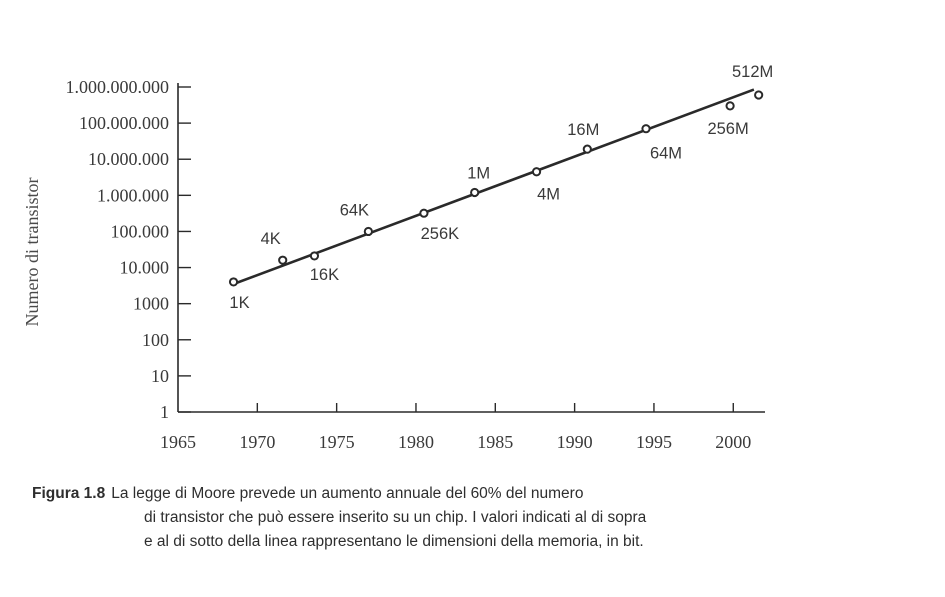 The height and width of the screenshot is (597, 945). Describe the element at coordinates (733, 442) in the screenshot. I see `x-tick-label: 2000` at that location.